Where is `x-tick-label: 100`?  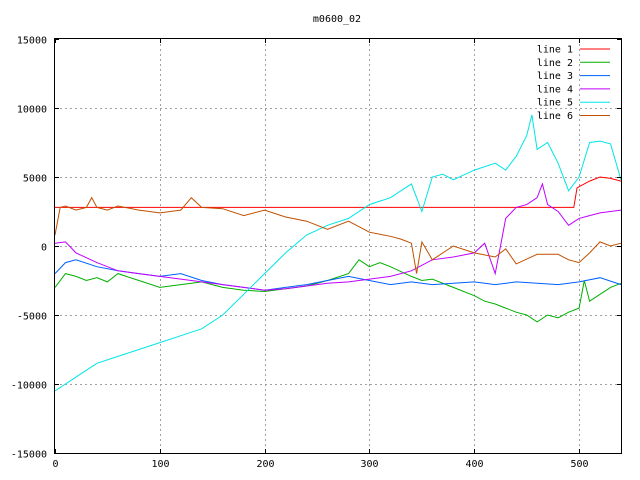
x-tick-label: 100 is located at coordinates (160, 464).